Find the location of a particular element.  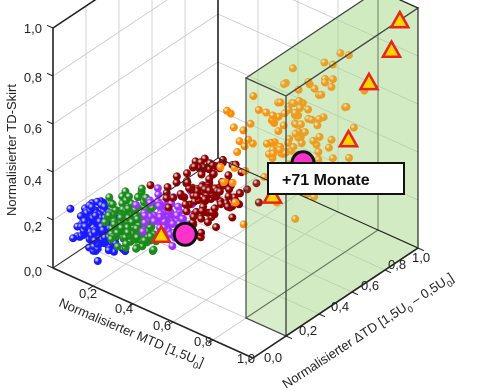

z-tick-label: 0,6 is located at coordinates (33, 128).